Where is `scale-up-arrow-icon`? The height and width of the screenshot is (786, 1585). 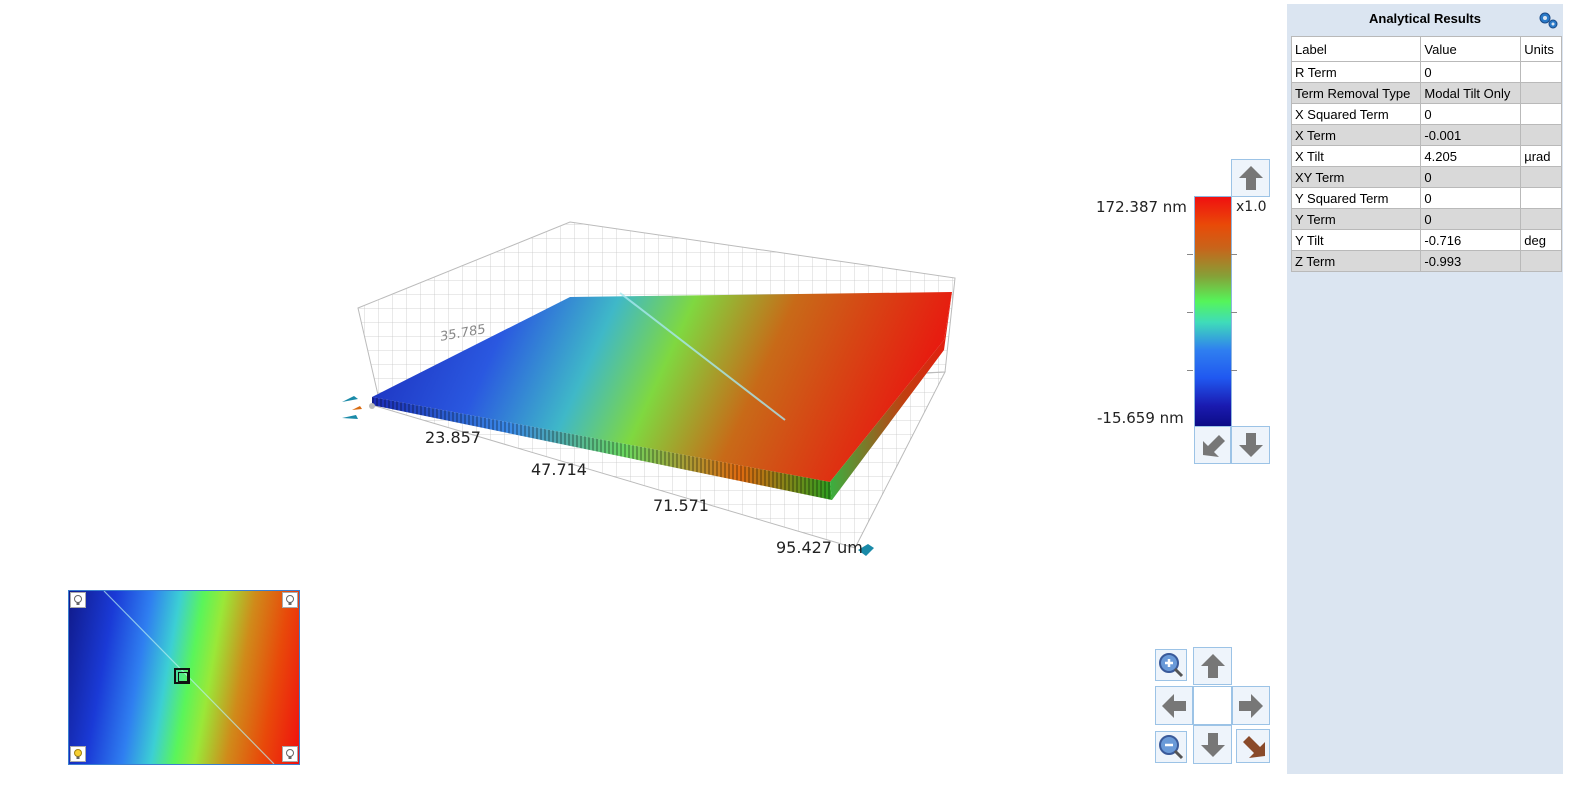 scale-up-arrow-icon is located at coordinates (1250, 178).